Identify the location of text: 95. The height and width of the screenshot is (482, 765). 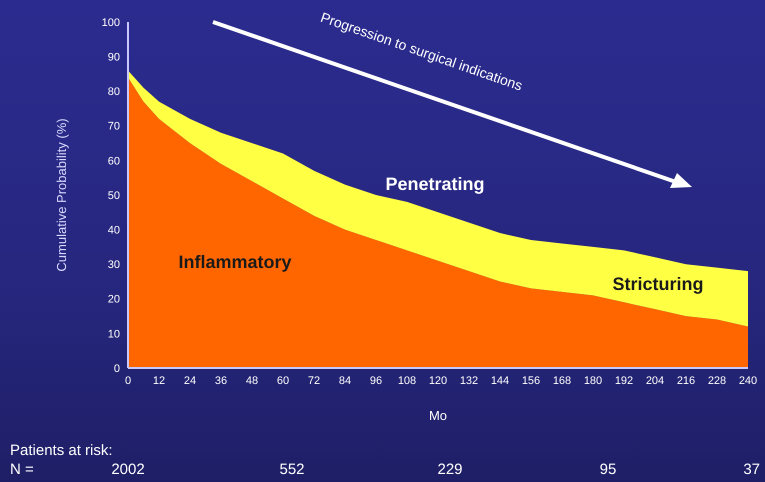
(608, 469).